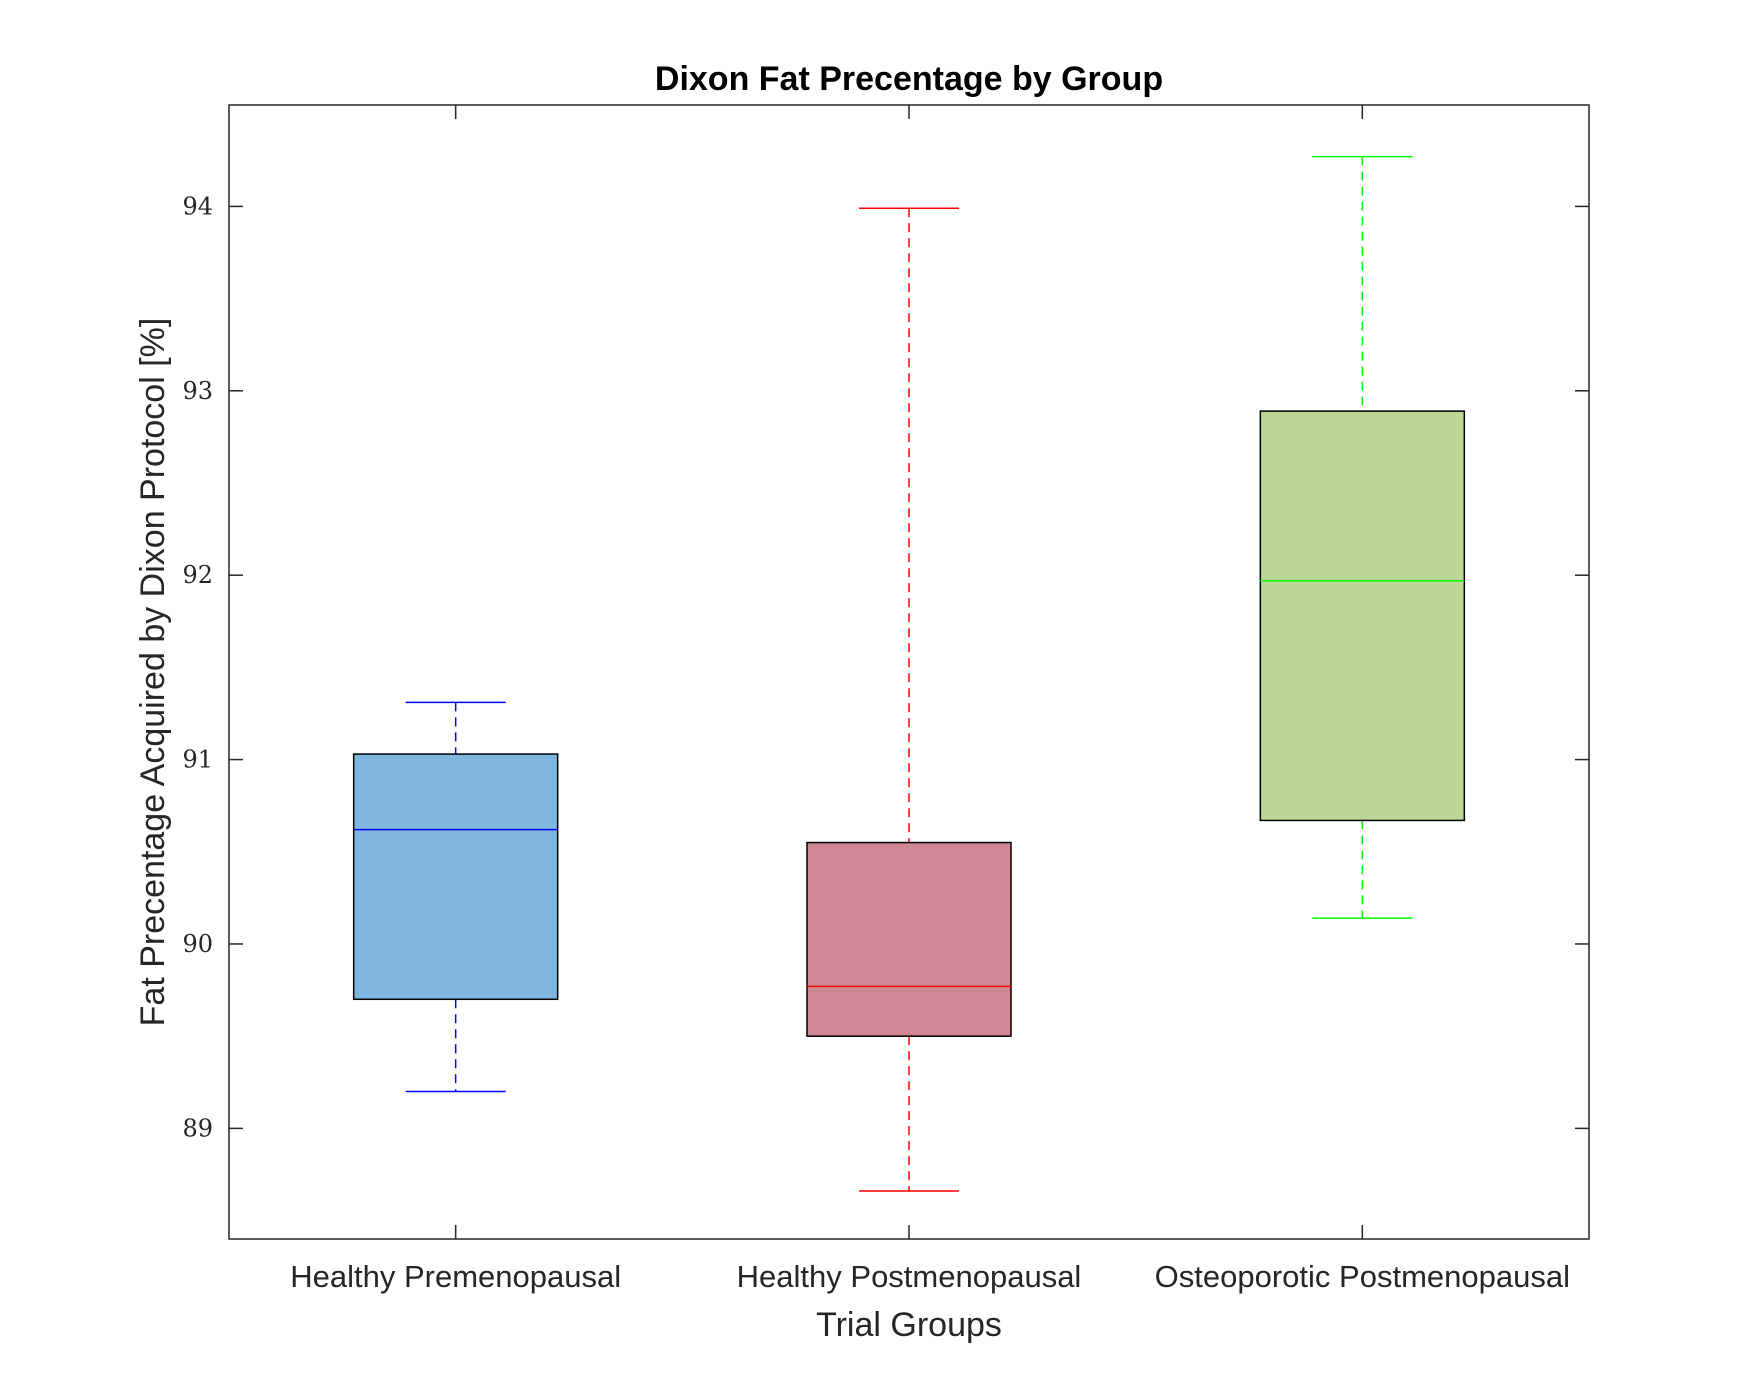 The image size is (1748, 1387). I want to click on y-tick-label: 89, so click(197, 1128).